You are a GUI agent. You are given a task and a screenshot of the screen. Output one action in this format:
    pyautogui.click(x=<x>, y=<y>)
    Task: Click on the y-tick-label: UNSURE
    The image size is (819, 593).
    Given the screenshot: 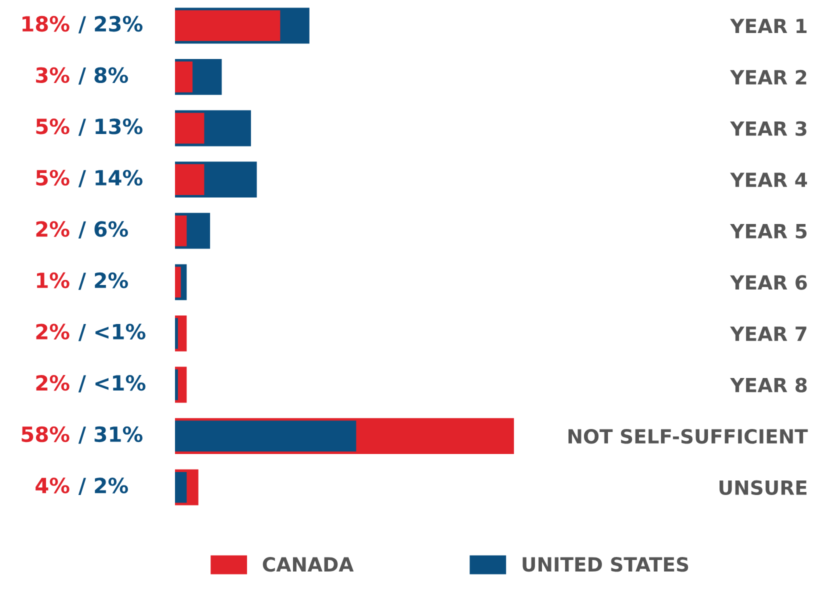 What is the action you would take?
    pyautogui.click(x=763, y=488)
    